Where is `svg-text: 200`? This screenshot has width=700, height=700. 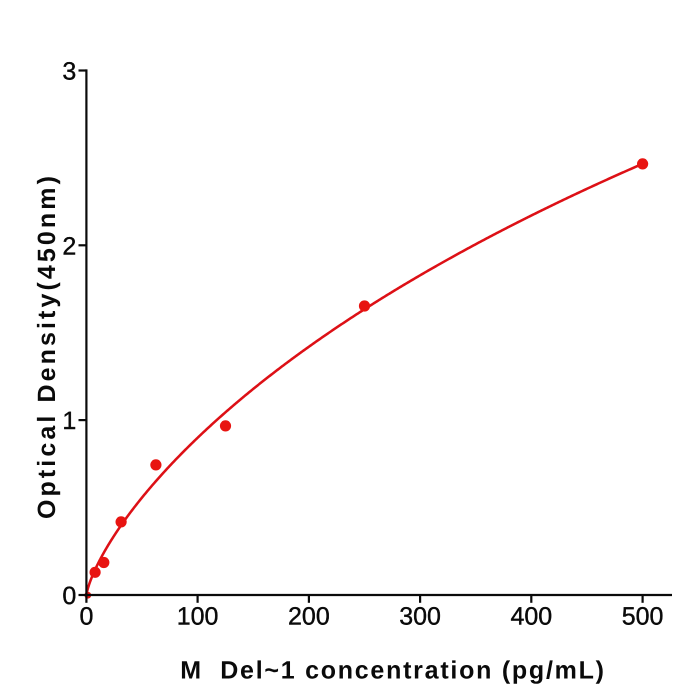 svg-text: 200 is located at coordinates (309, 616).